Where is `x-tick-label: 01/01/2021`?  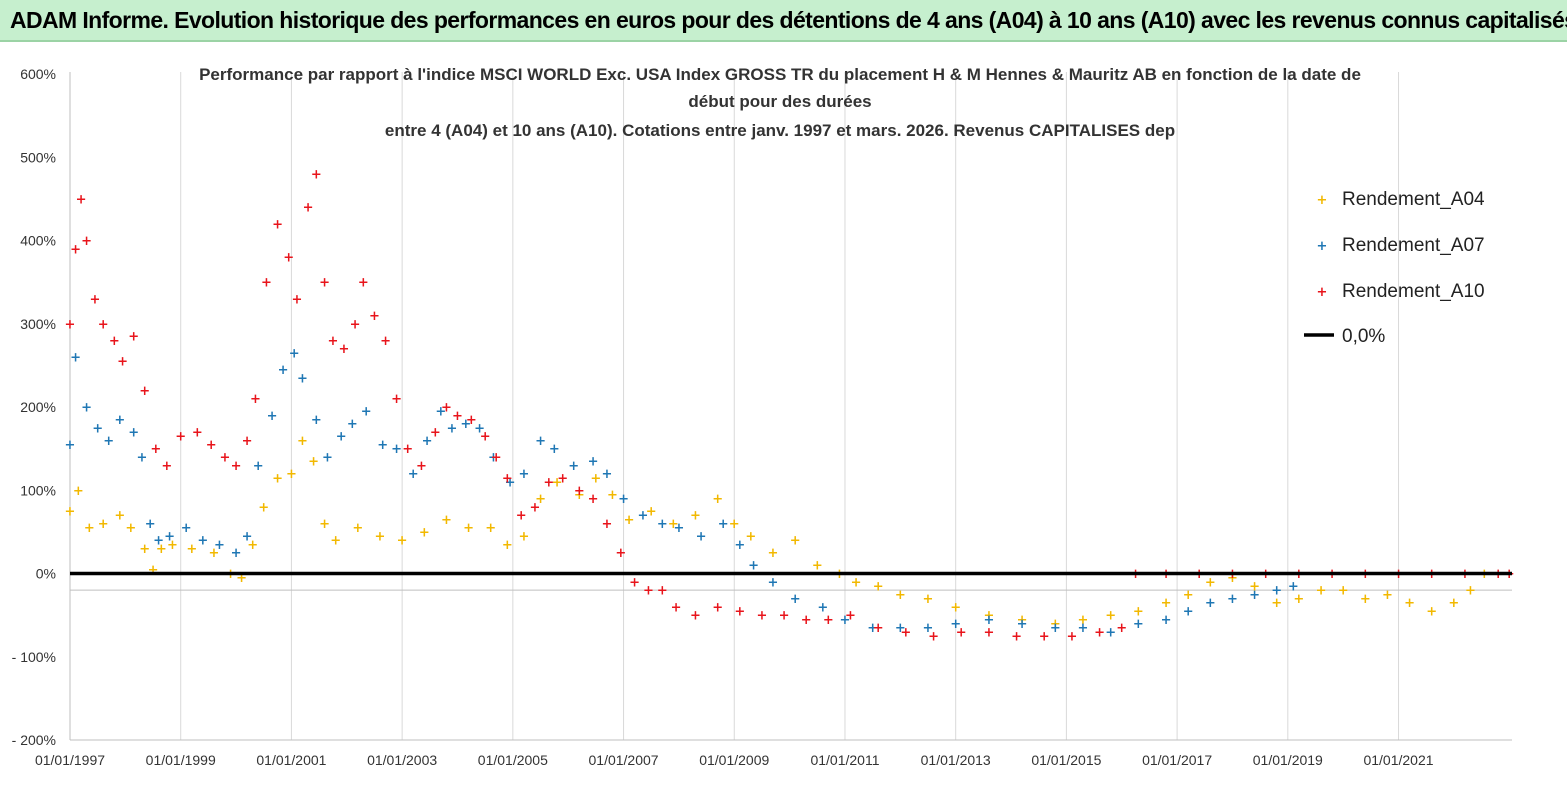
x-tick-label: 01/01/2021 is located at coordinates (1398, 760).